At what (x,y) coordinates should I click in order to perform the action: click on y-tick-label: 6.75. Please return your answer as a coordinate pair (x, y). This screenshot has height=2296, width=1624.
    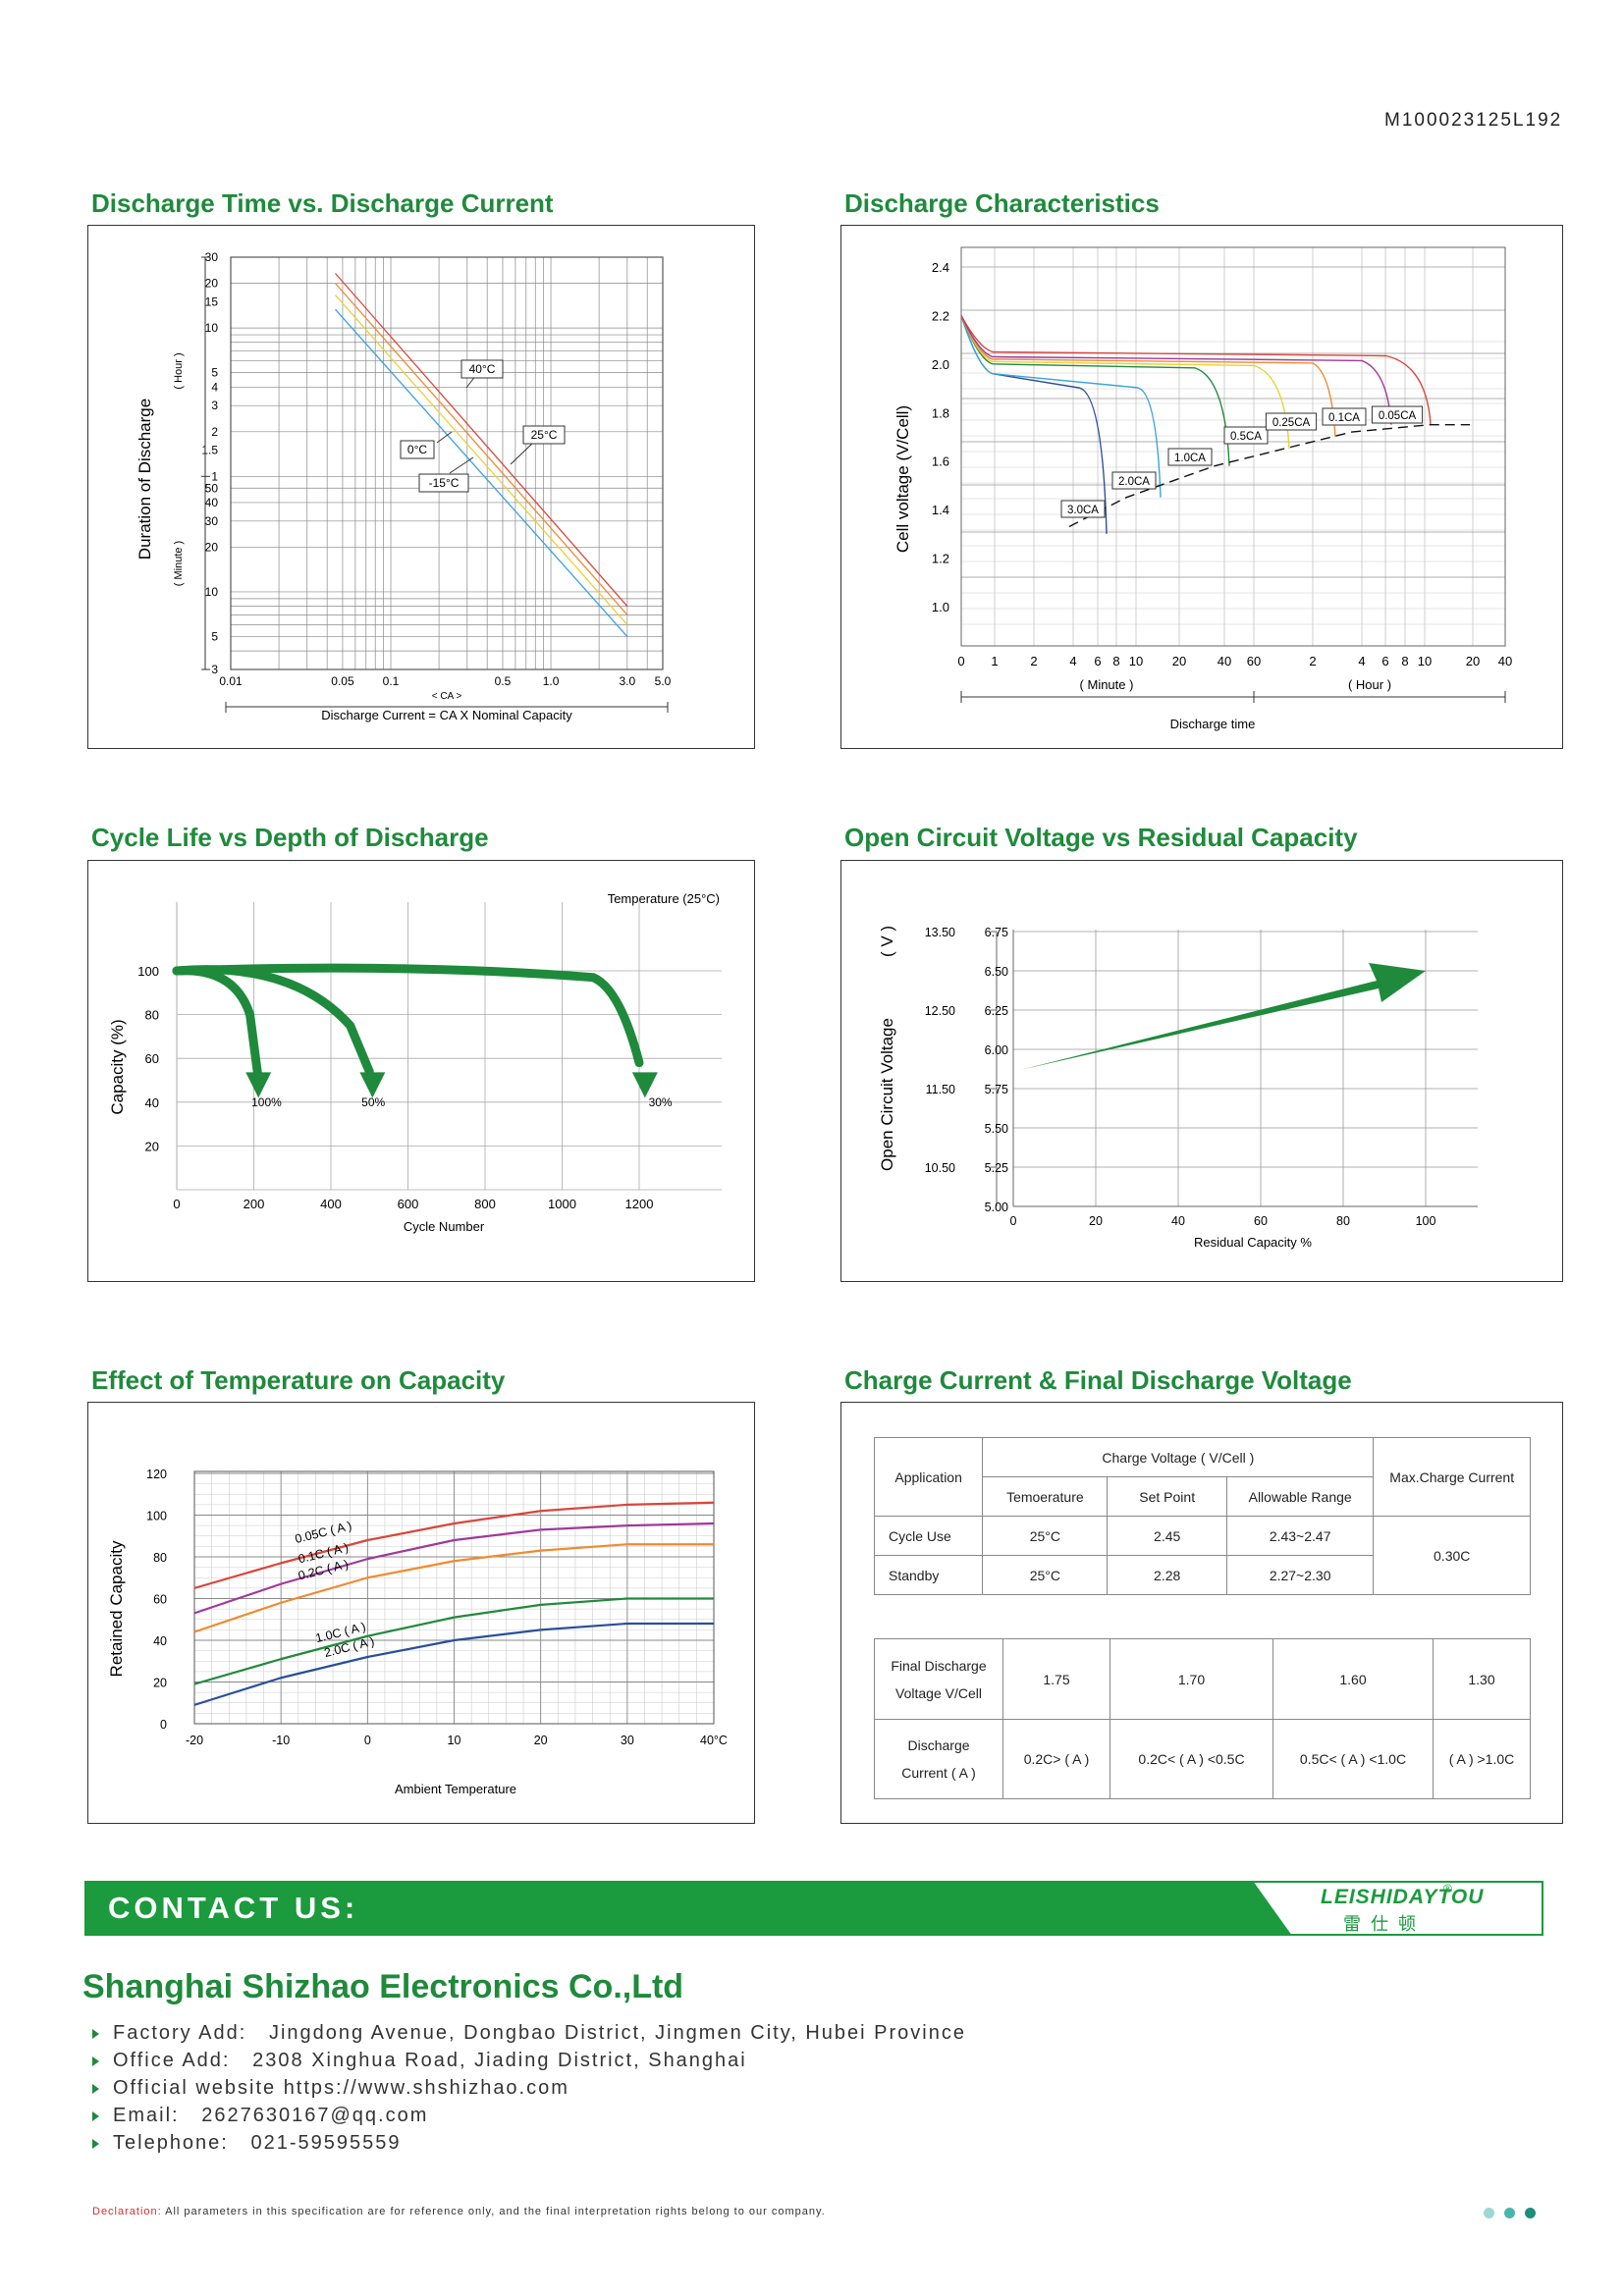
    Looking at the image, I should click on (996, 932).